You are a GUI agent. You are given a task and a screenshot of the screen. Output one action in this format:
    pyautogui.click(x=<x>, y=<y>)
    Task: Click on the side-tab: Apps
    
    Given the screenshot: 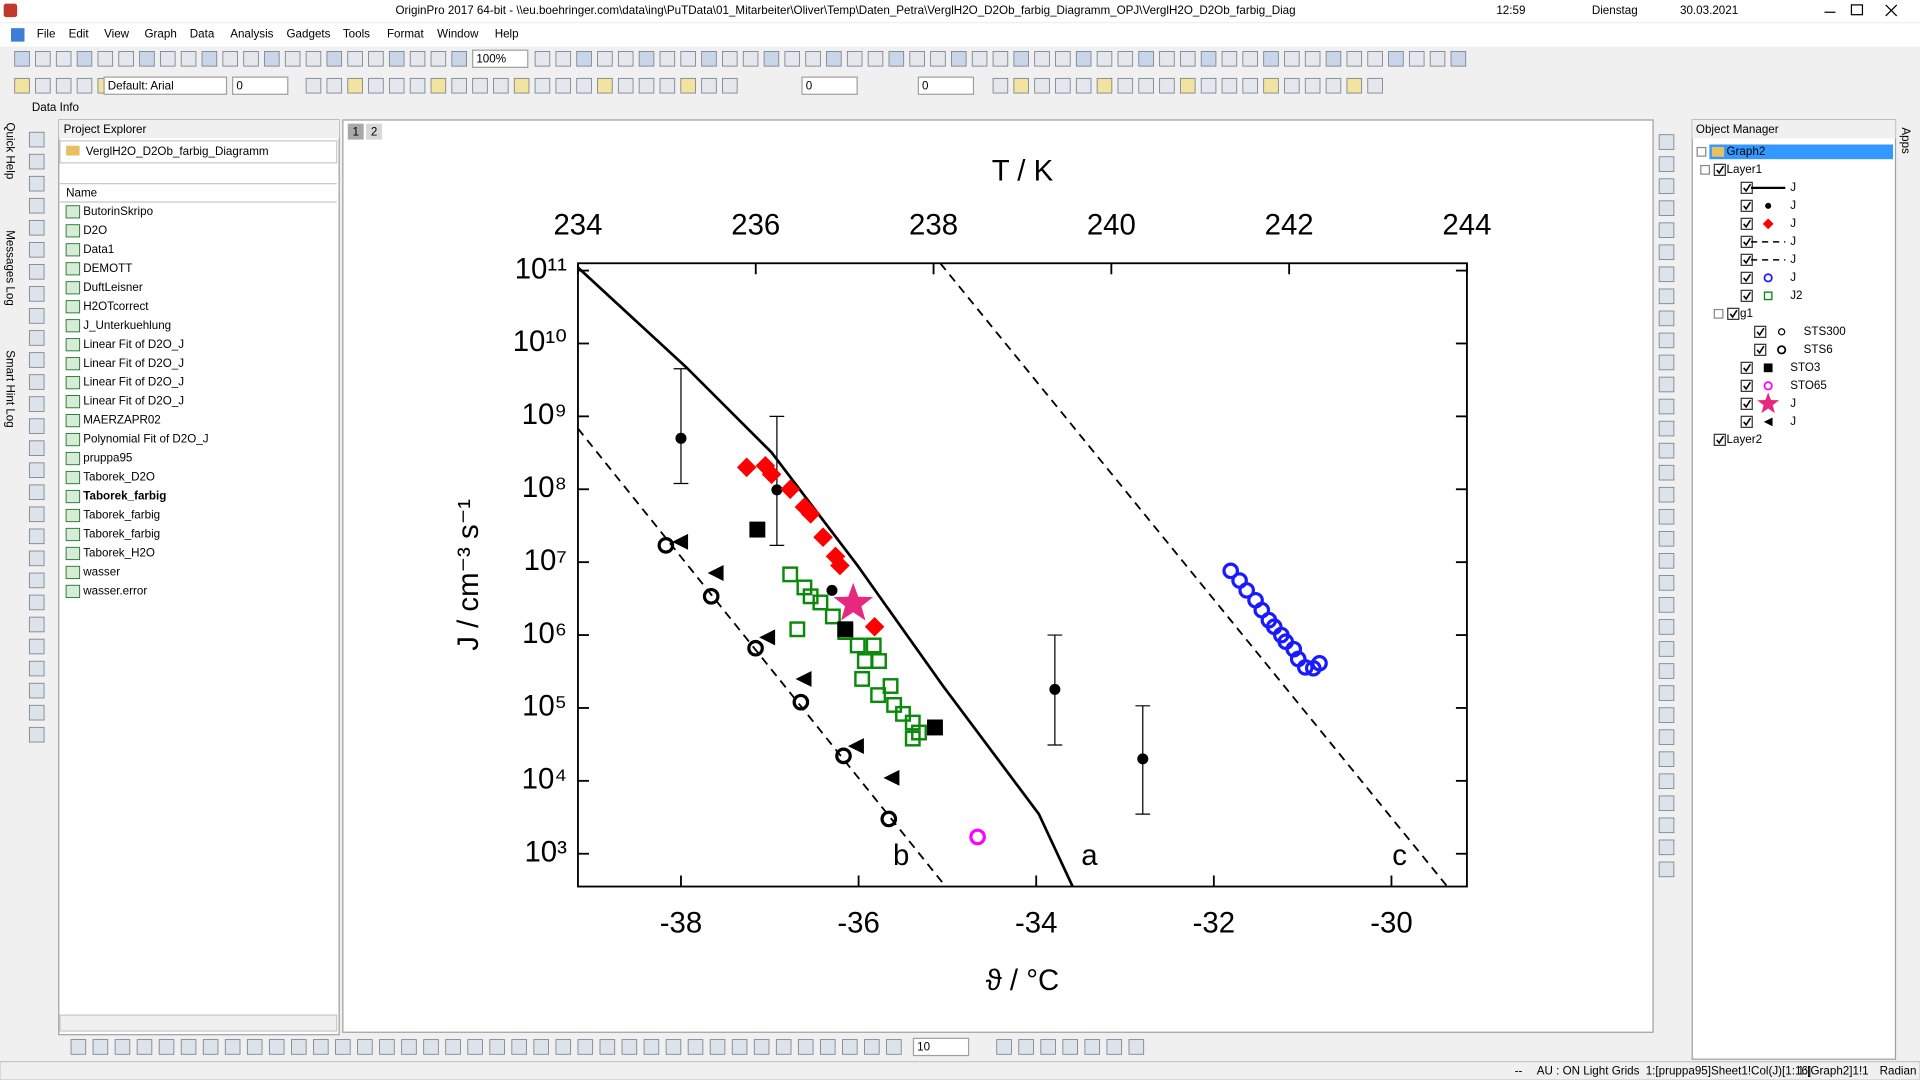 What is the action you would take?
    pyautogui.click(x=1905, y=140)
    